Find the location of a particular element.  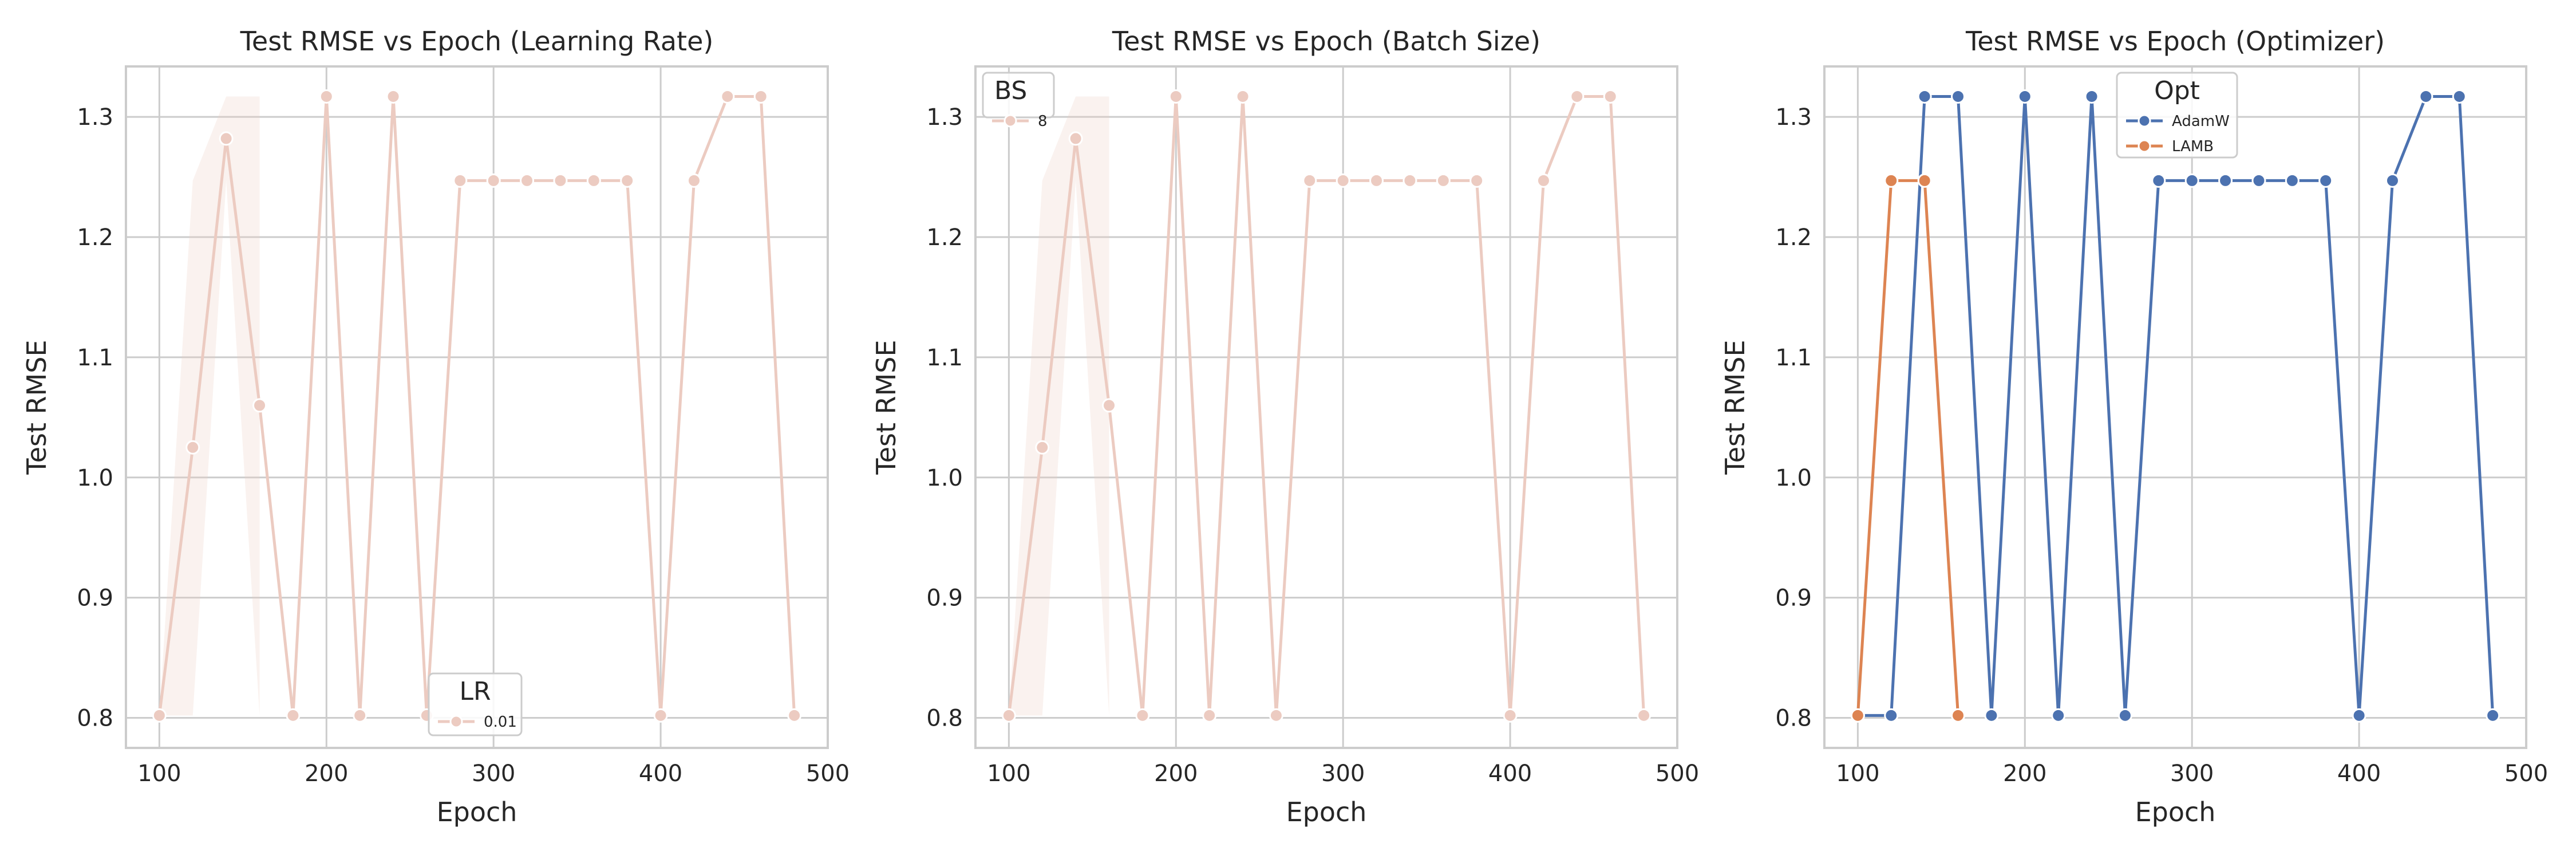

legend-entry-label: 8 is located at coordinates (1043, 121).